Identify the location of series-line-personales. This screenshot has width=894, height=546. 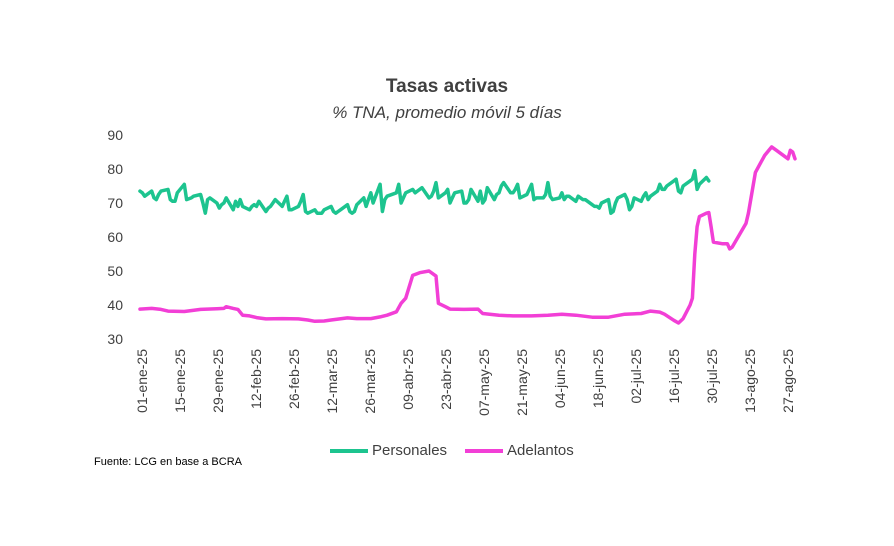
(424, 191).